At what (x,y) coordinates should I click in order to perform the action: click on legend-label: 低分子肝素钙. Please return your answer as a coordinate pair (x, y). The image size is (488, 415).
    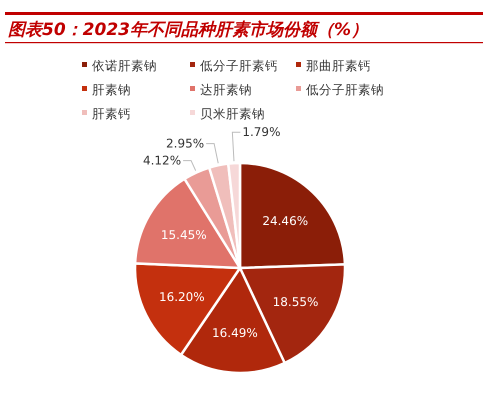
    Looking at the image, I should click on (239, 65).